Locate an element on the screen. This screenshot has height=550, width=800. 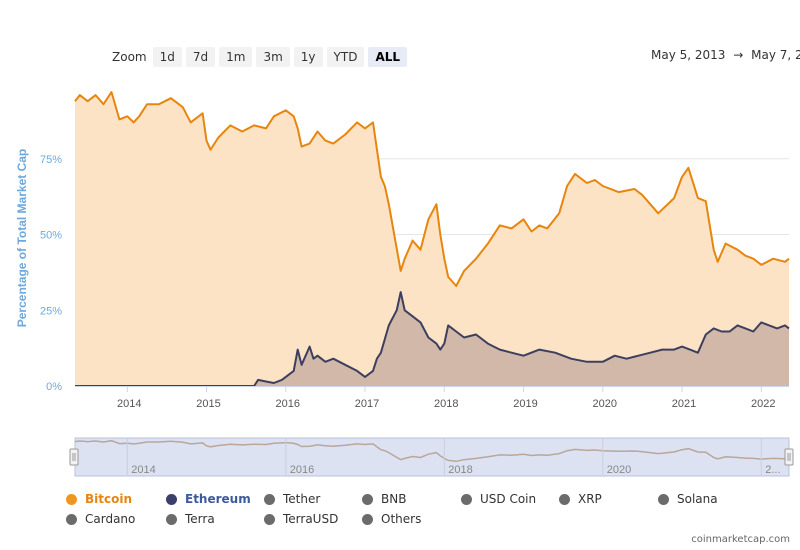
navigator-tick-label: 2020 is located at coordinates (619, 470).